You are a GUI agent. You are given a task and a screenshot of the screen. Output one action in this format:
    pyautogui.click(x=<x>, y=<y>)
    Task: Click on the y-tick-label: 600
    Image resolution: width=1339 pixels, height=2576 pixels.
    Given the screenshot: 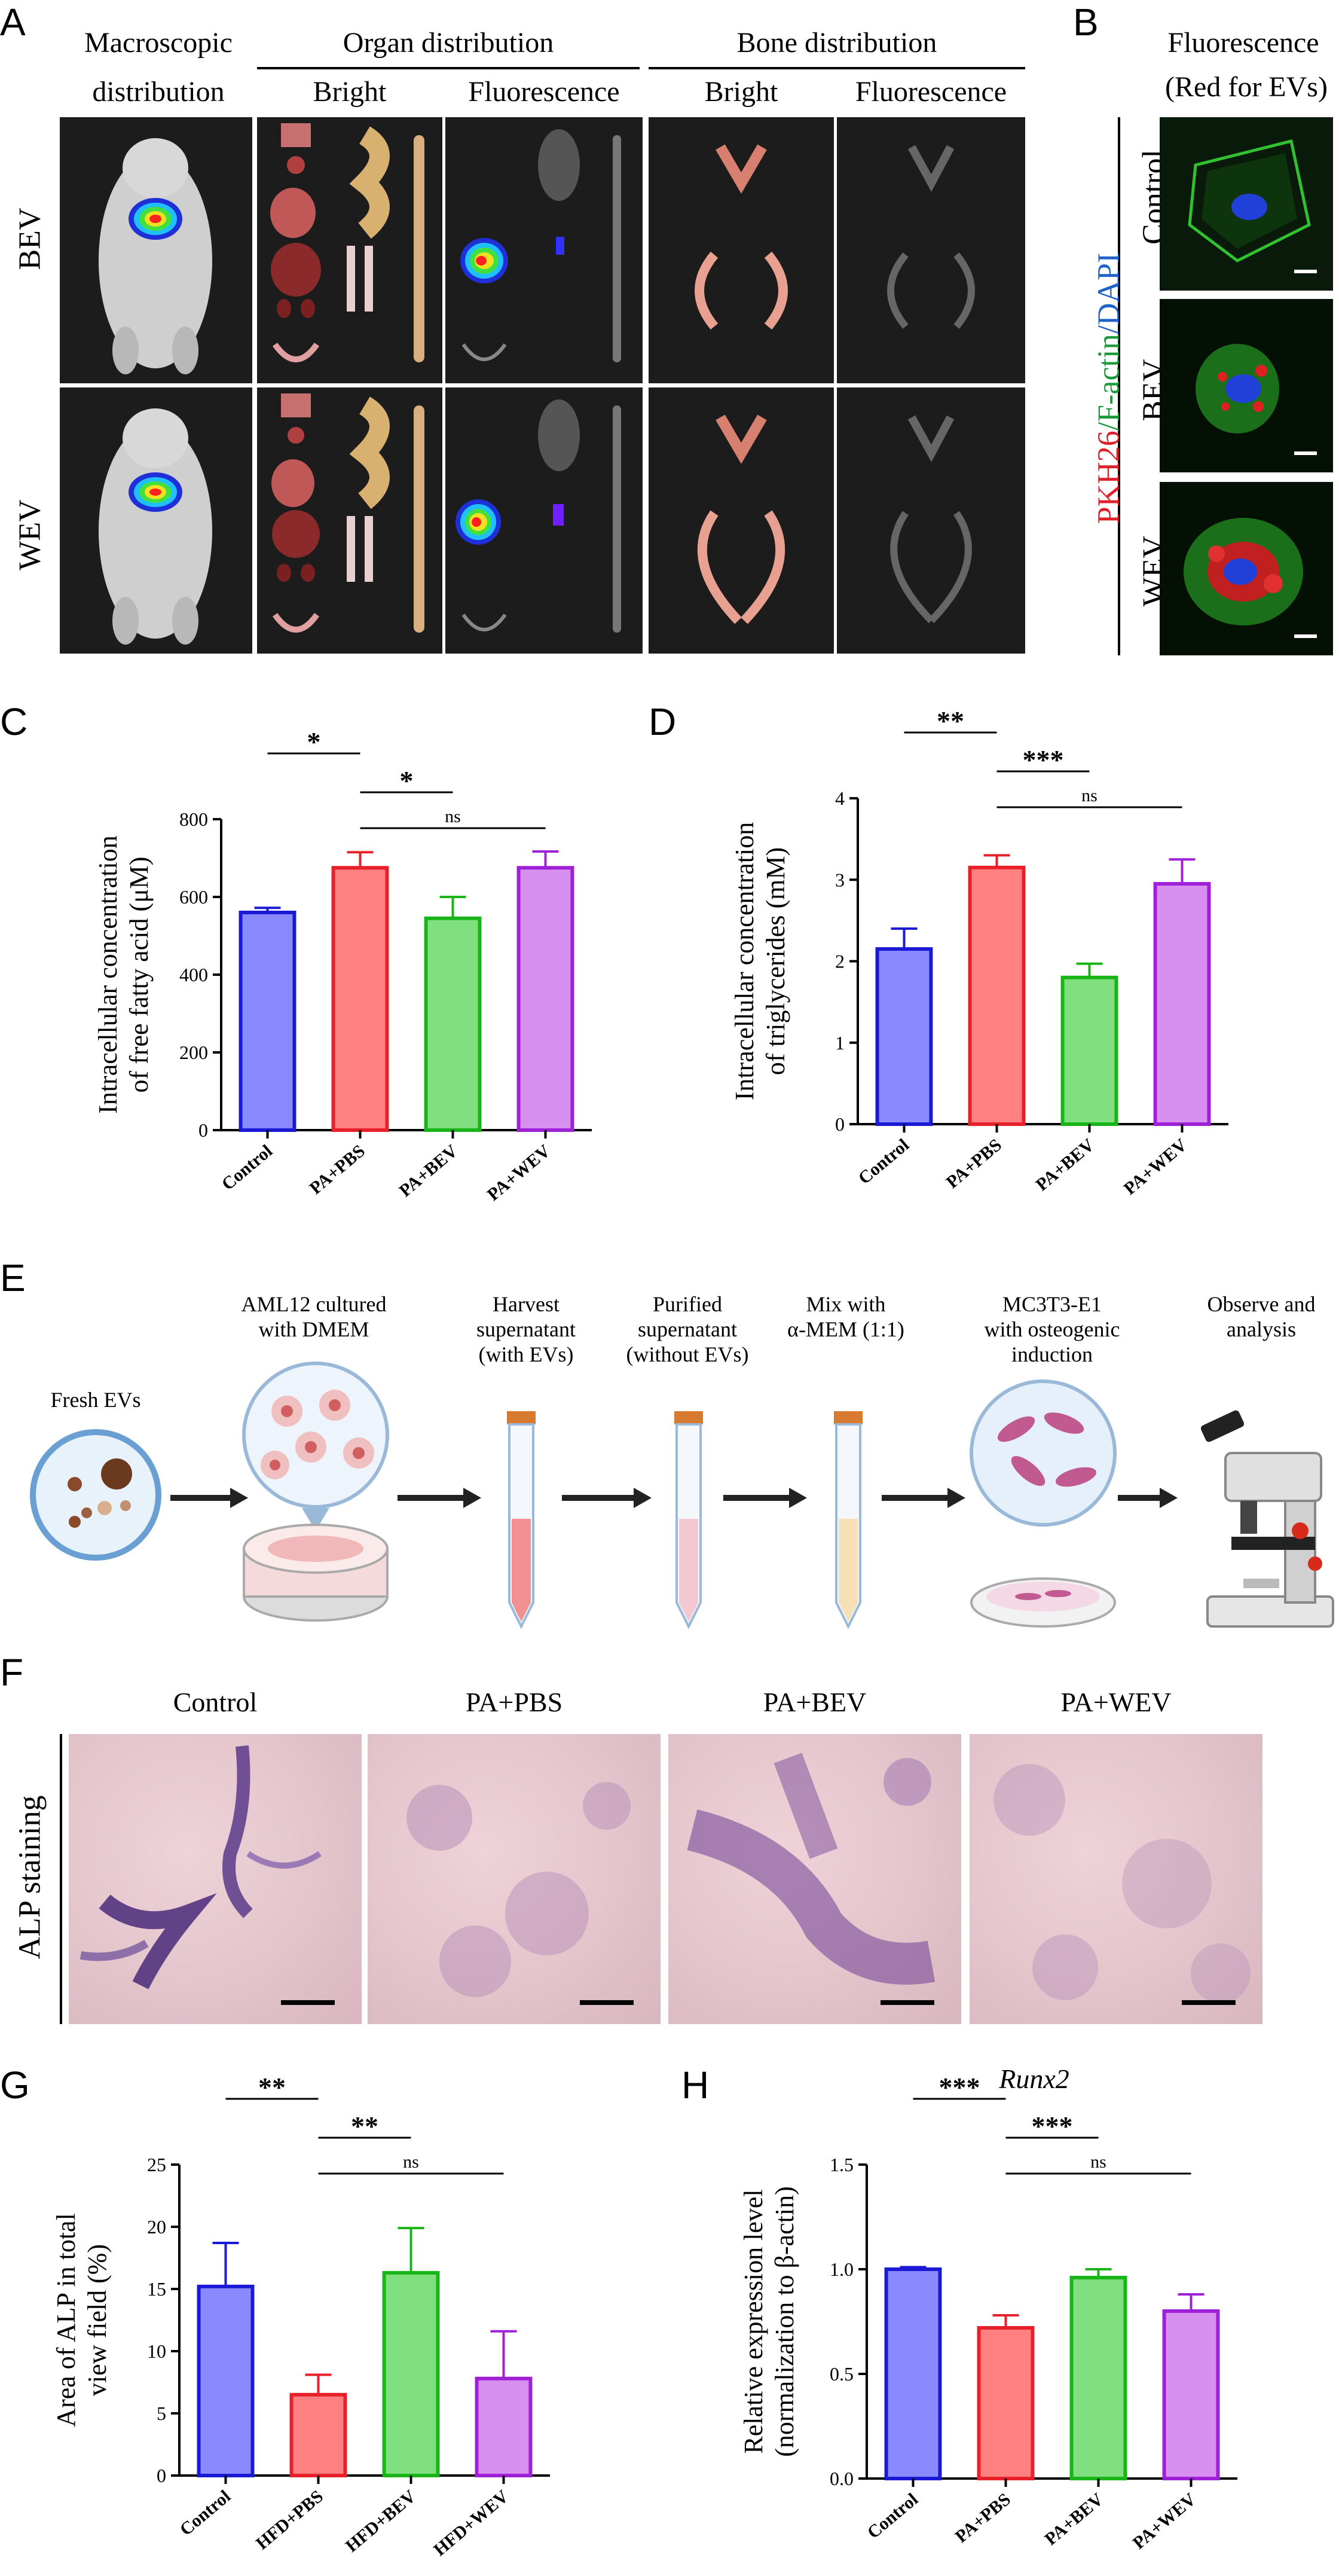 What is the action you would take?
    pyautogui.click(x=193, y=897)
    